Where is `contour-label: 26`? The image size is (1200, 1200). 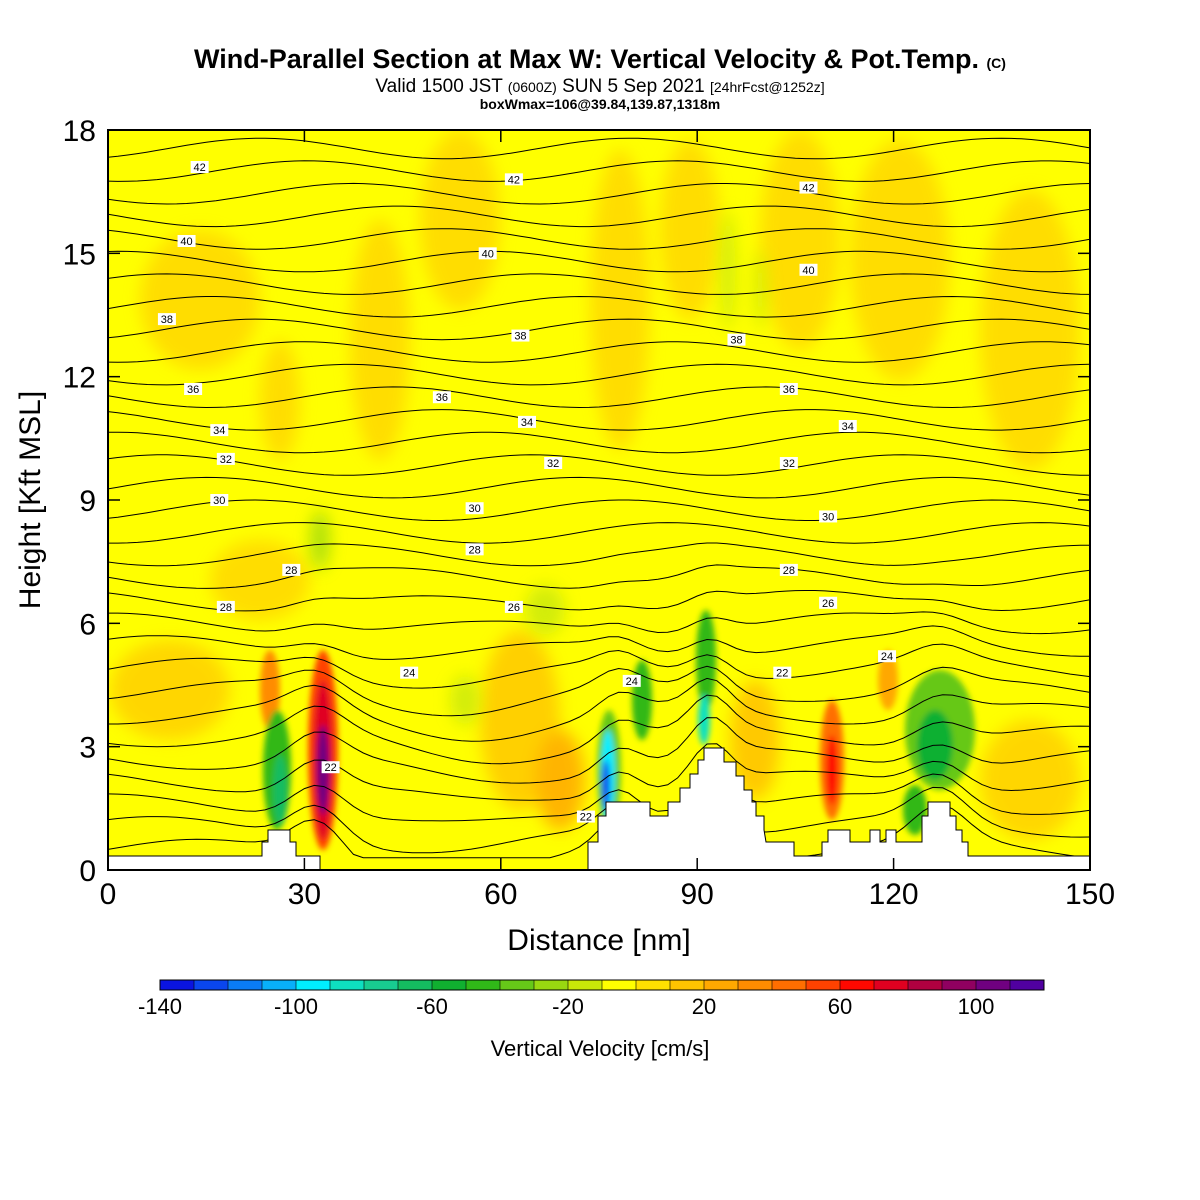
contour-label: 26 is located at coordinates (828, 604).